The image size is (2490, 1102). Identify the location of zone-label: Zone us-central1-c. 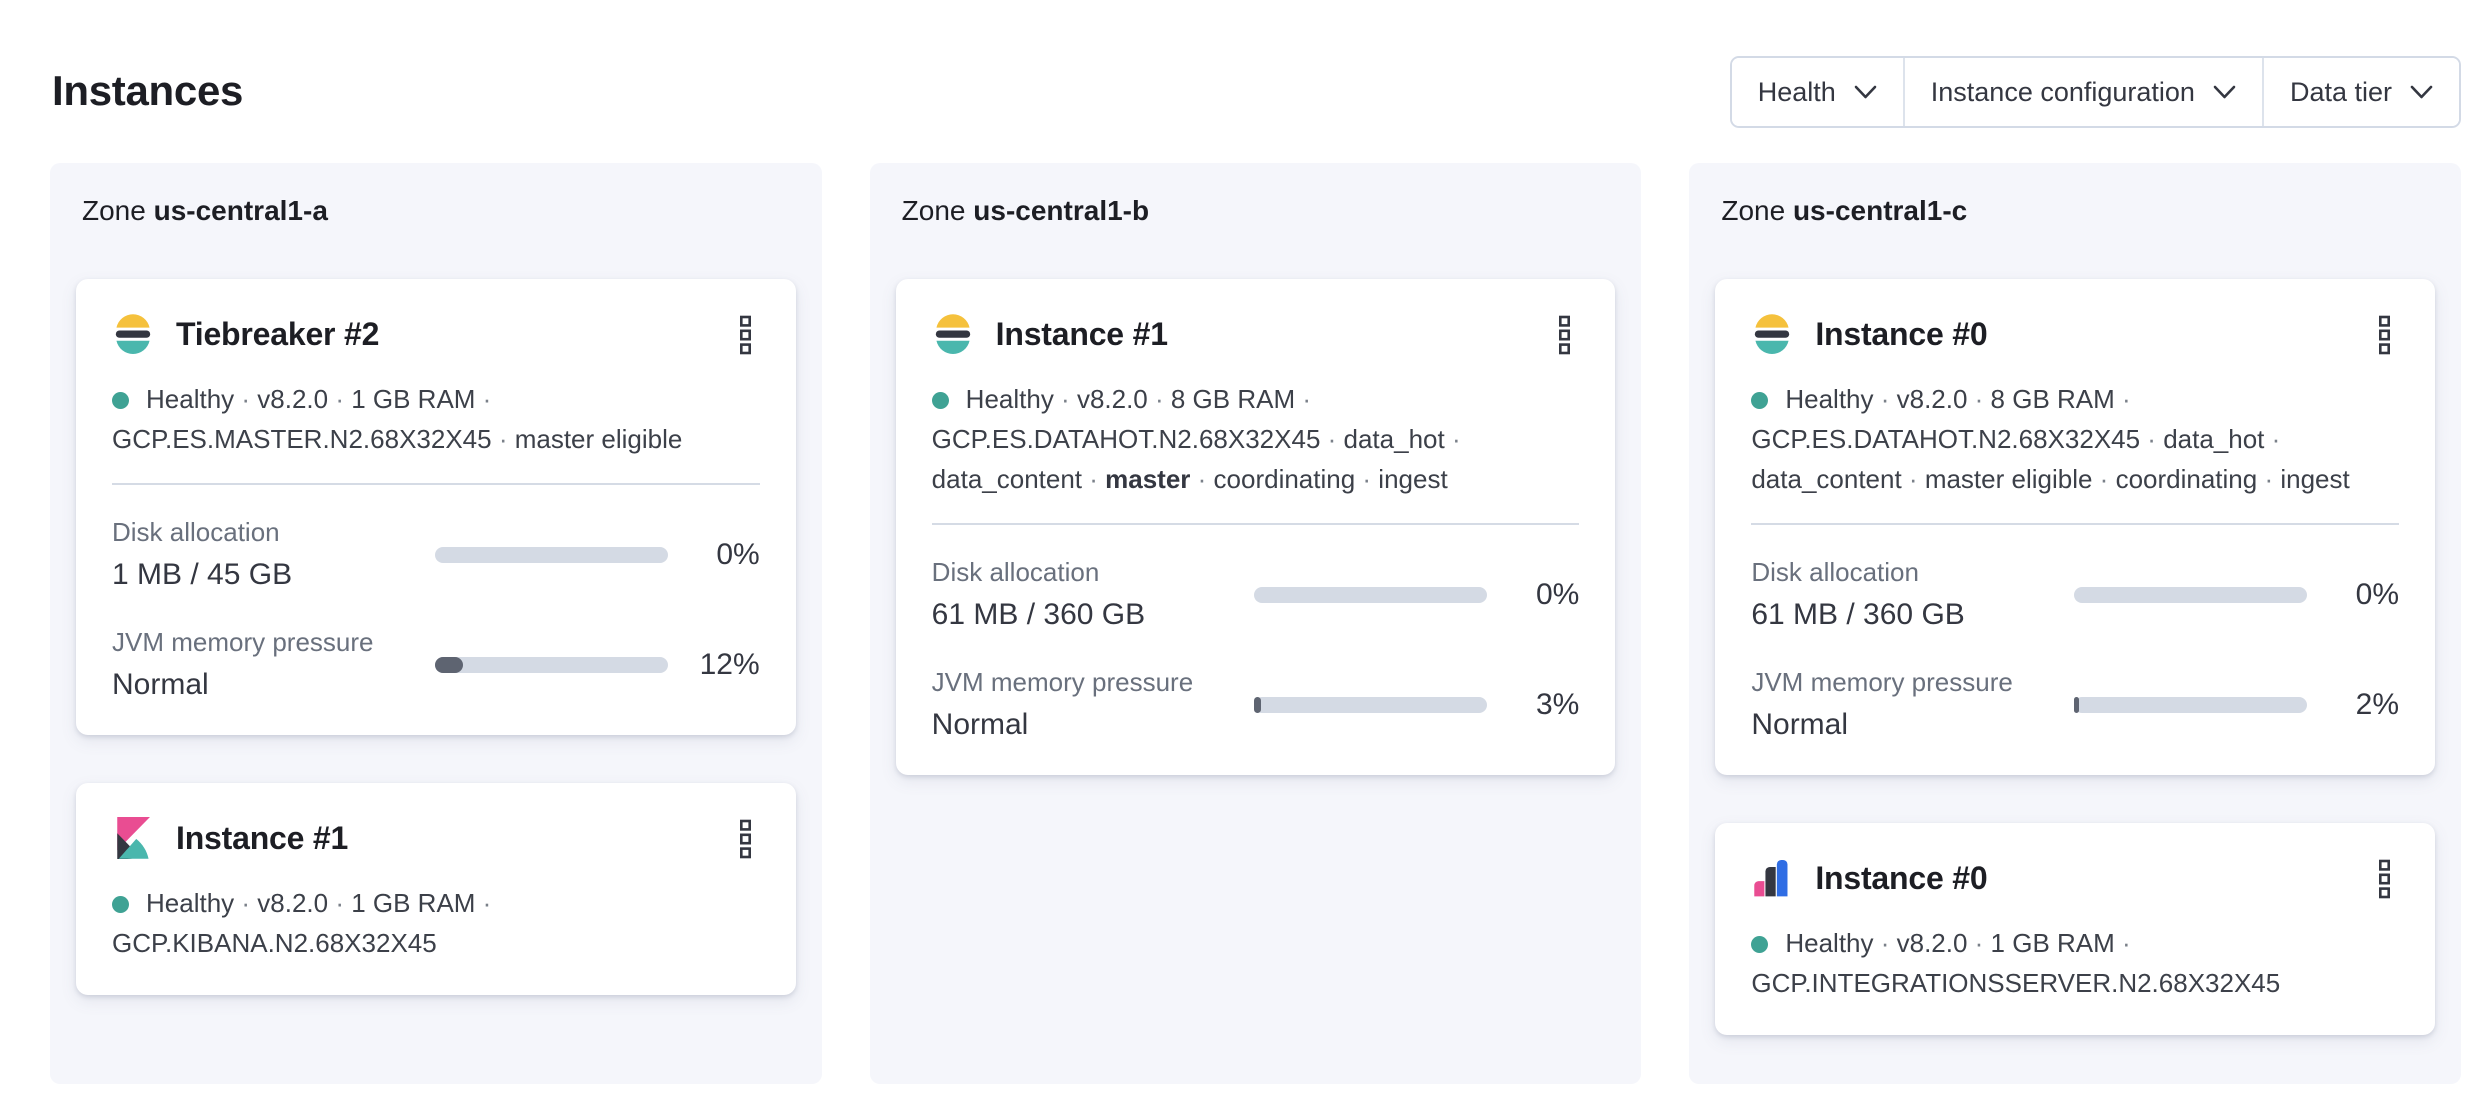
(2078, 211).